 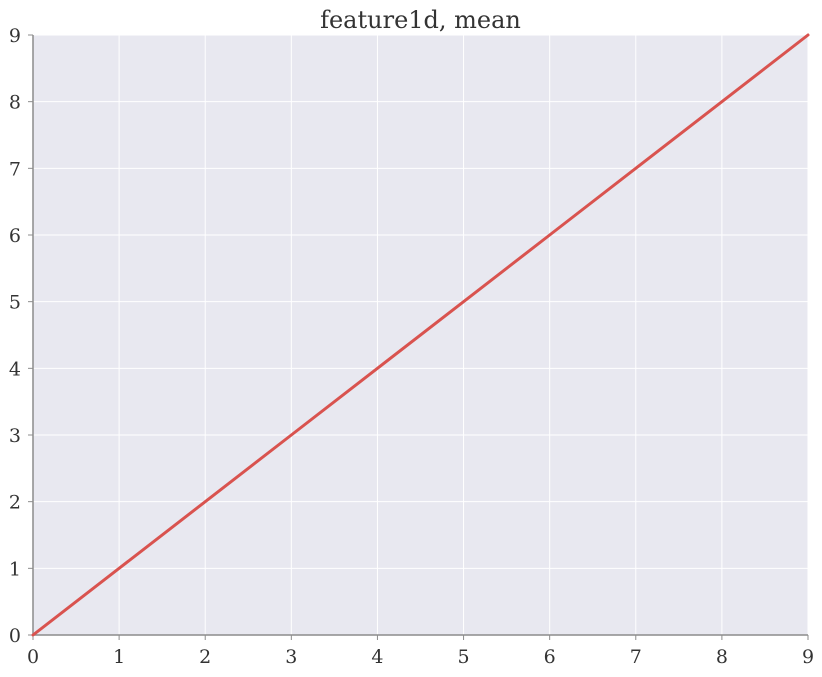 What do you see at coordinates (15, 303) in the screenshot?
I see `y-tick-label: 5` at bounding box center [15, 303].